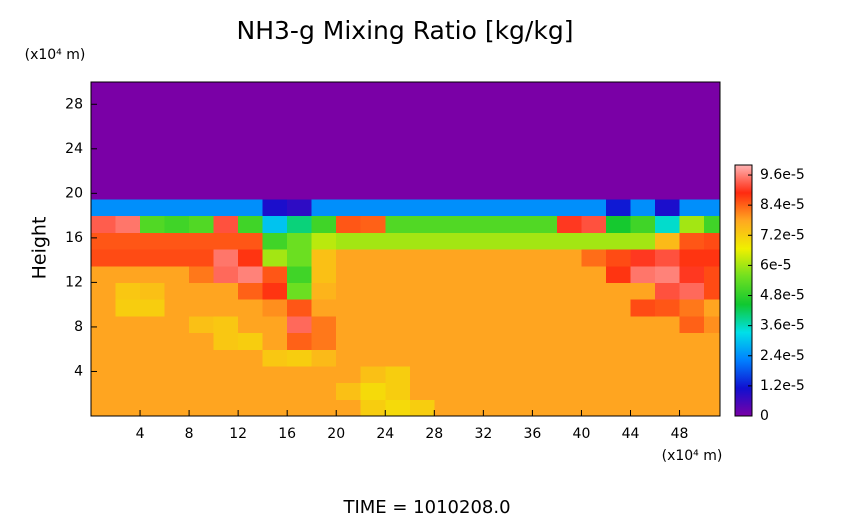 The image size is (854, 523). Describe the element at coordinates (40, 248) in the screenshot. I see `y-axis-label: Height` at that location.